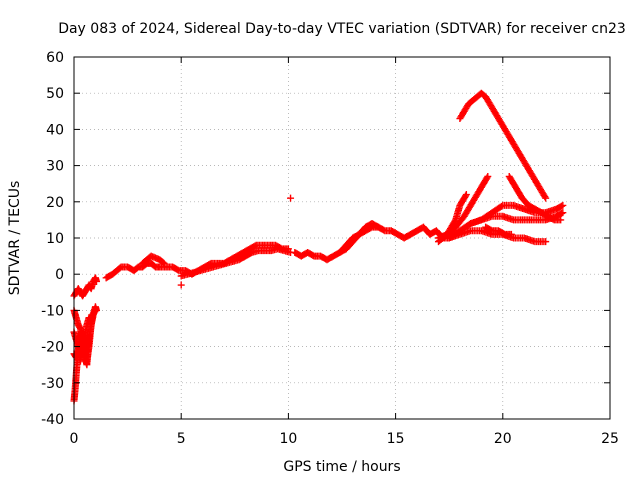 This screenshot has width=640, height=480. Describe the element at coordinates (55, 130) in the screenshot. I see `y-tick-label: 40` at that location.